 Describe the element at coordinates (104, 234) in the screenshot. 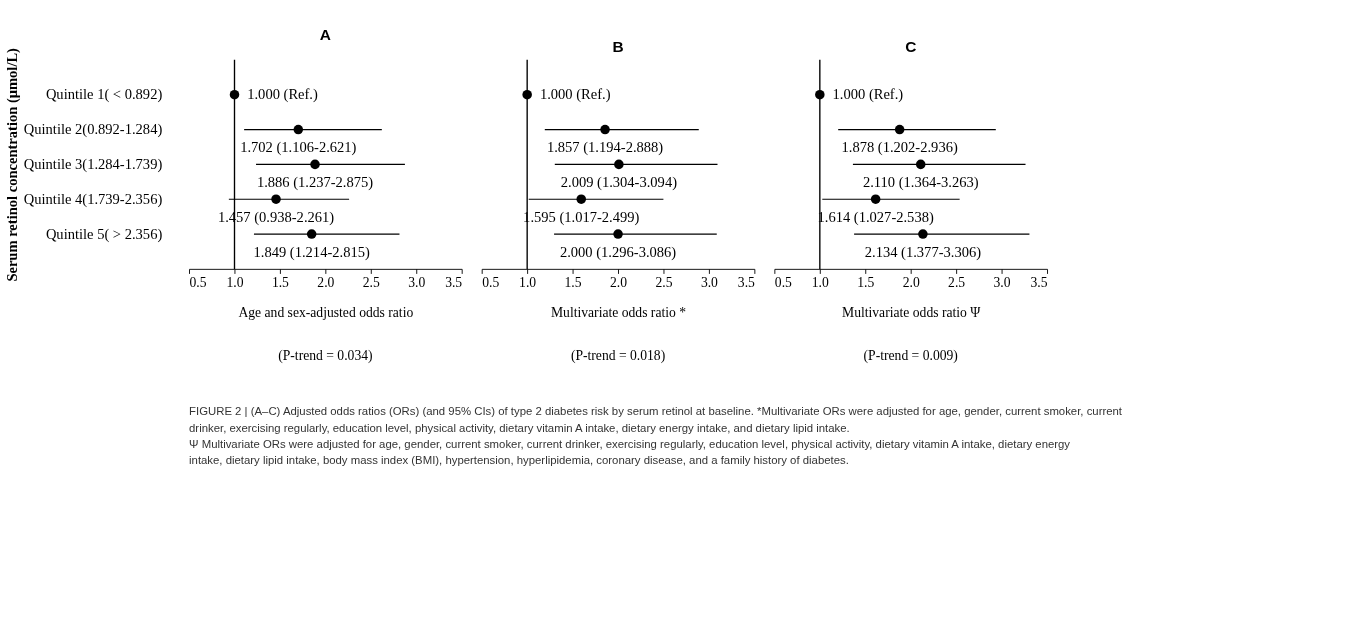

I see `y-tick-label: Quintile 5( > 2.356)` at that location.